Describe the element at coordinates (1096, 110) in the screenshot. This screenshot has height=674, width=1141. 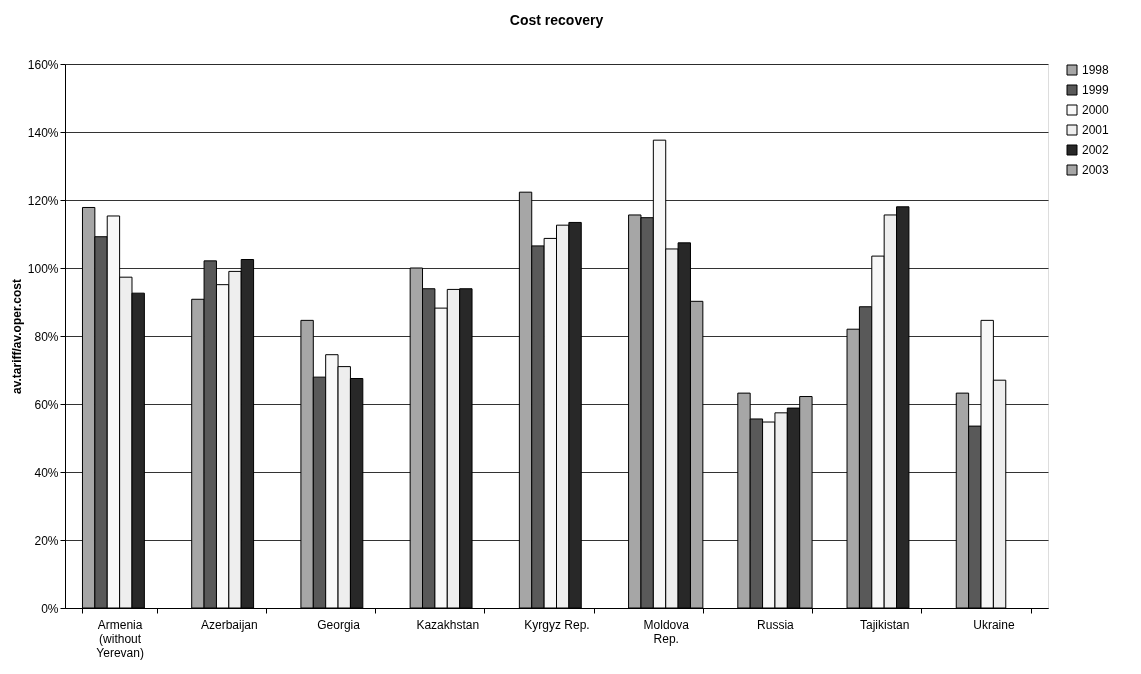
I see `legend-label: 2000` at that location.